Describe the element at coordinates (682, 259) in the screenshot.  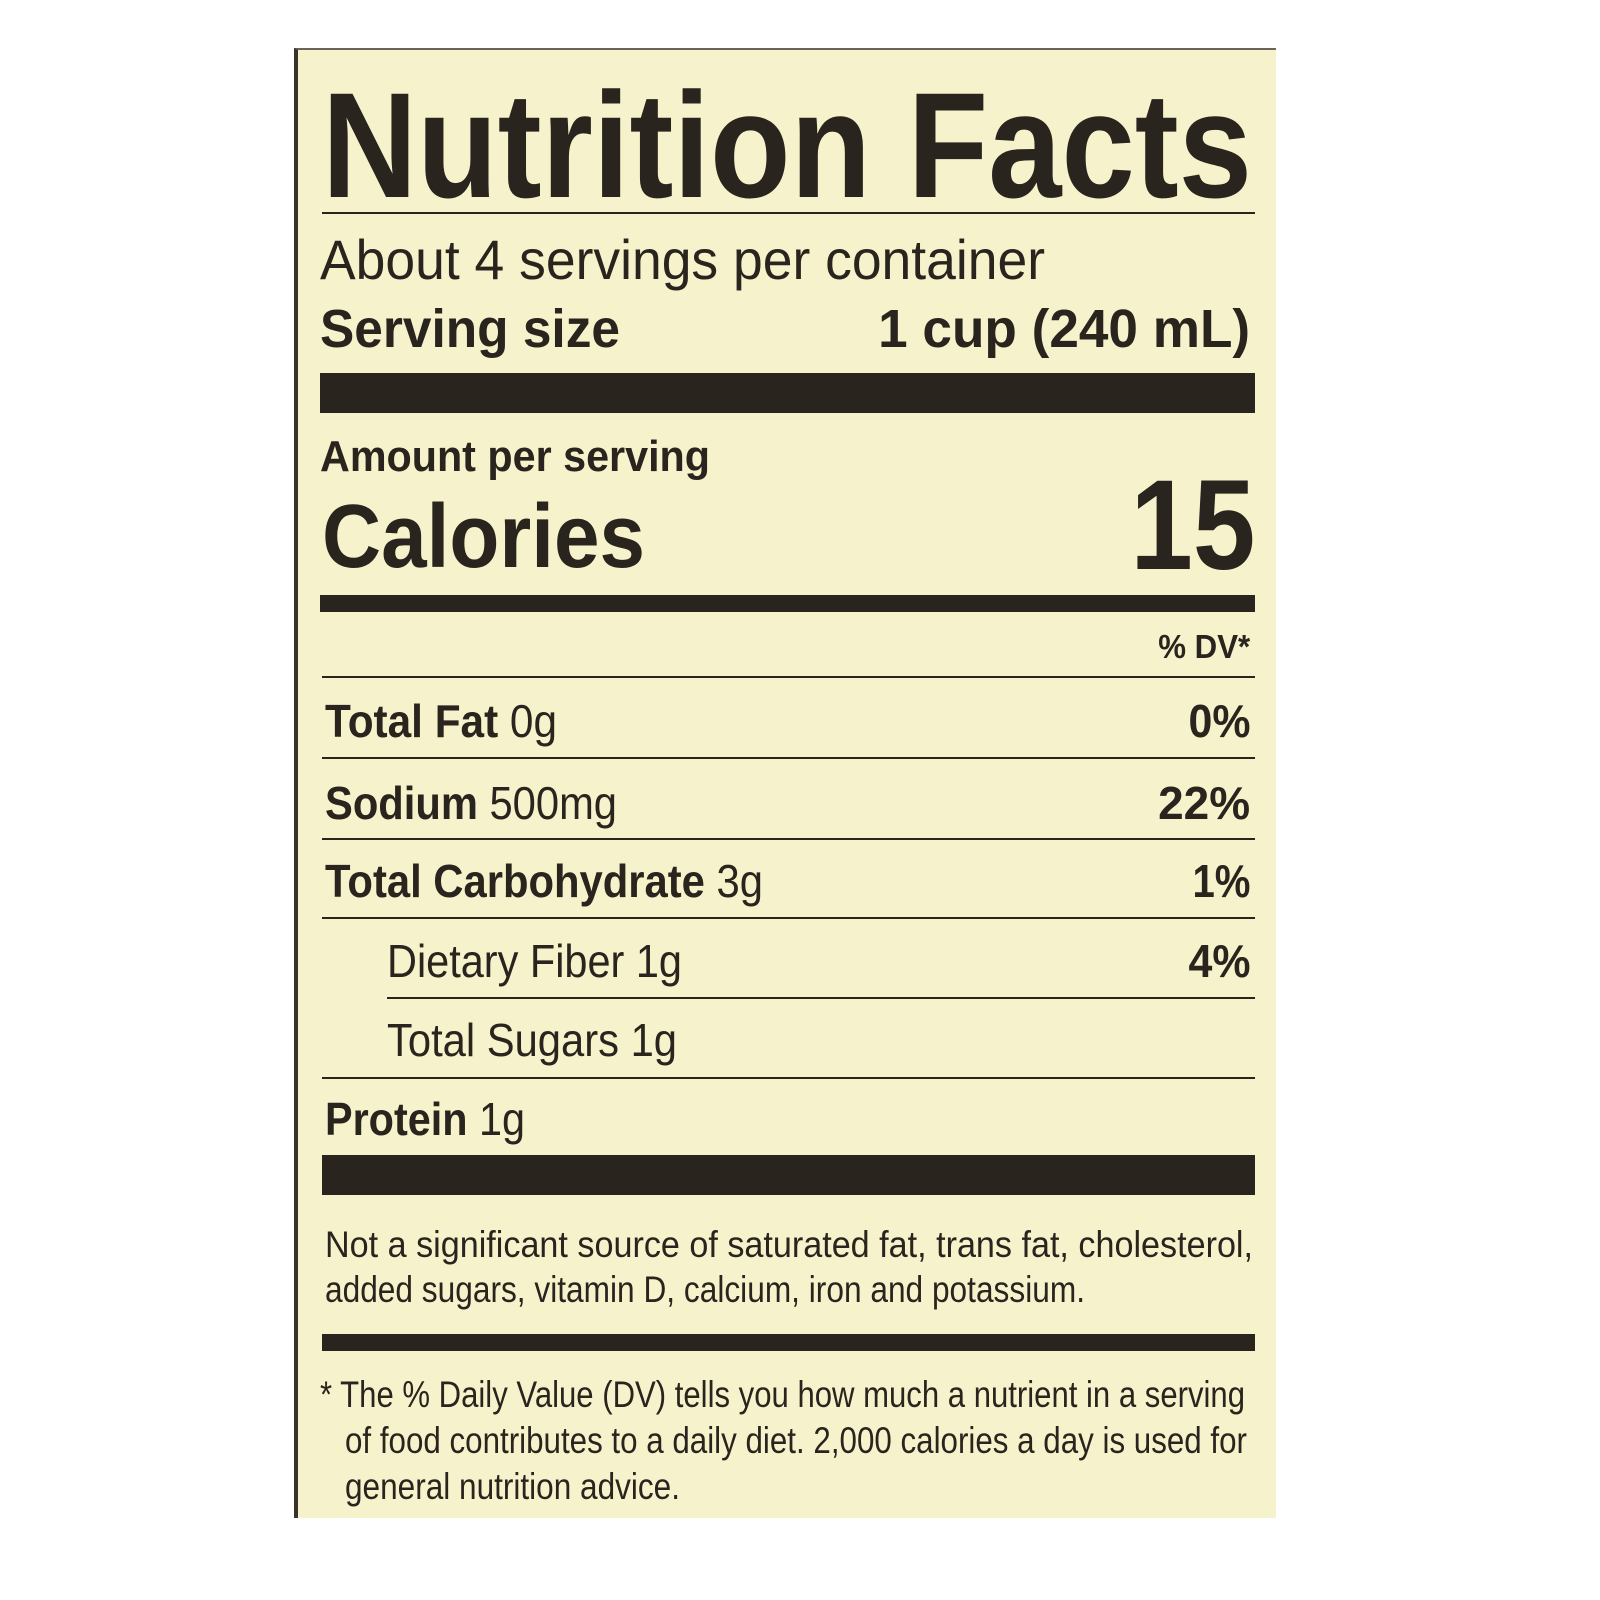
I see `servings-per-container: About 4 servings per container` at that location.